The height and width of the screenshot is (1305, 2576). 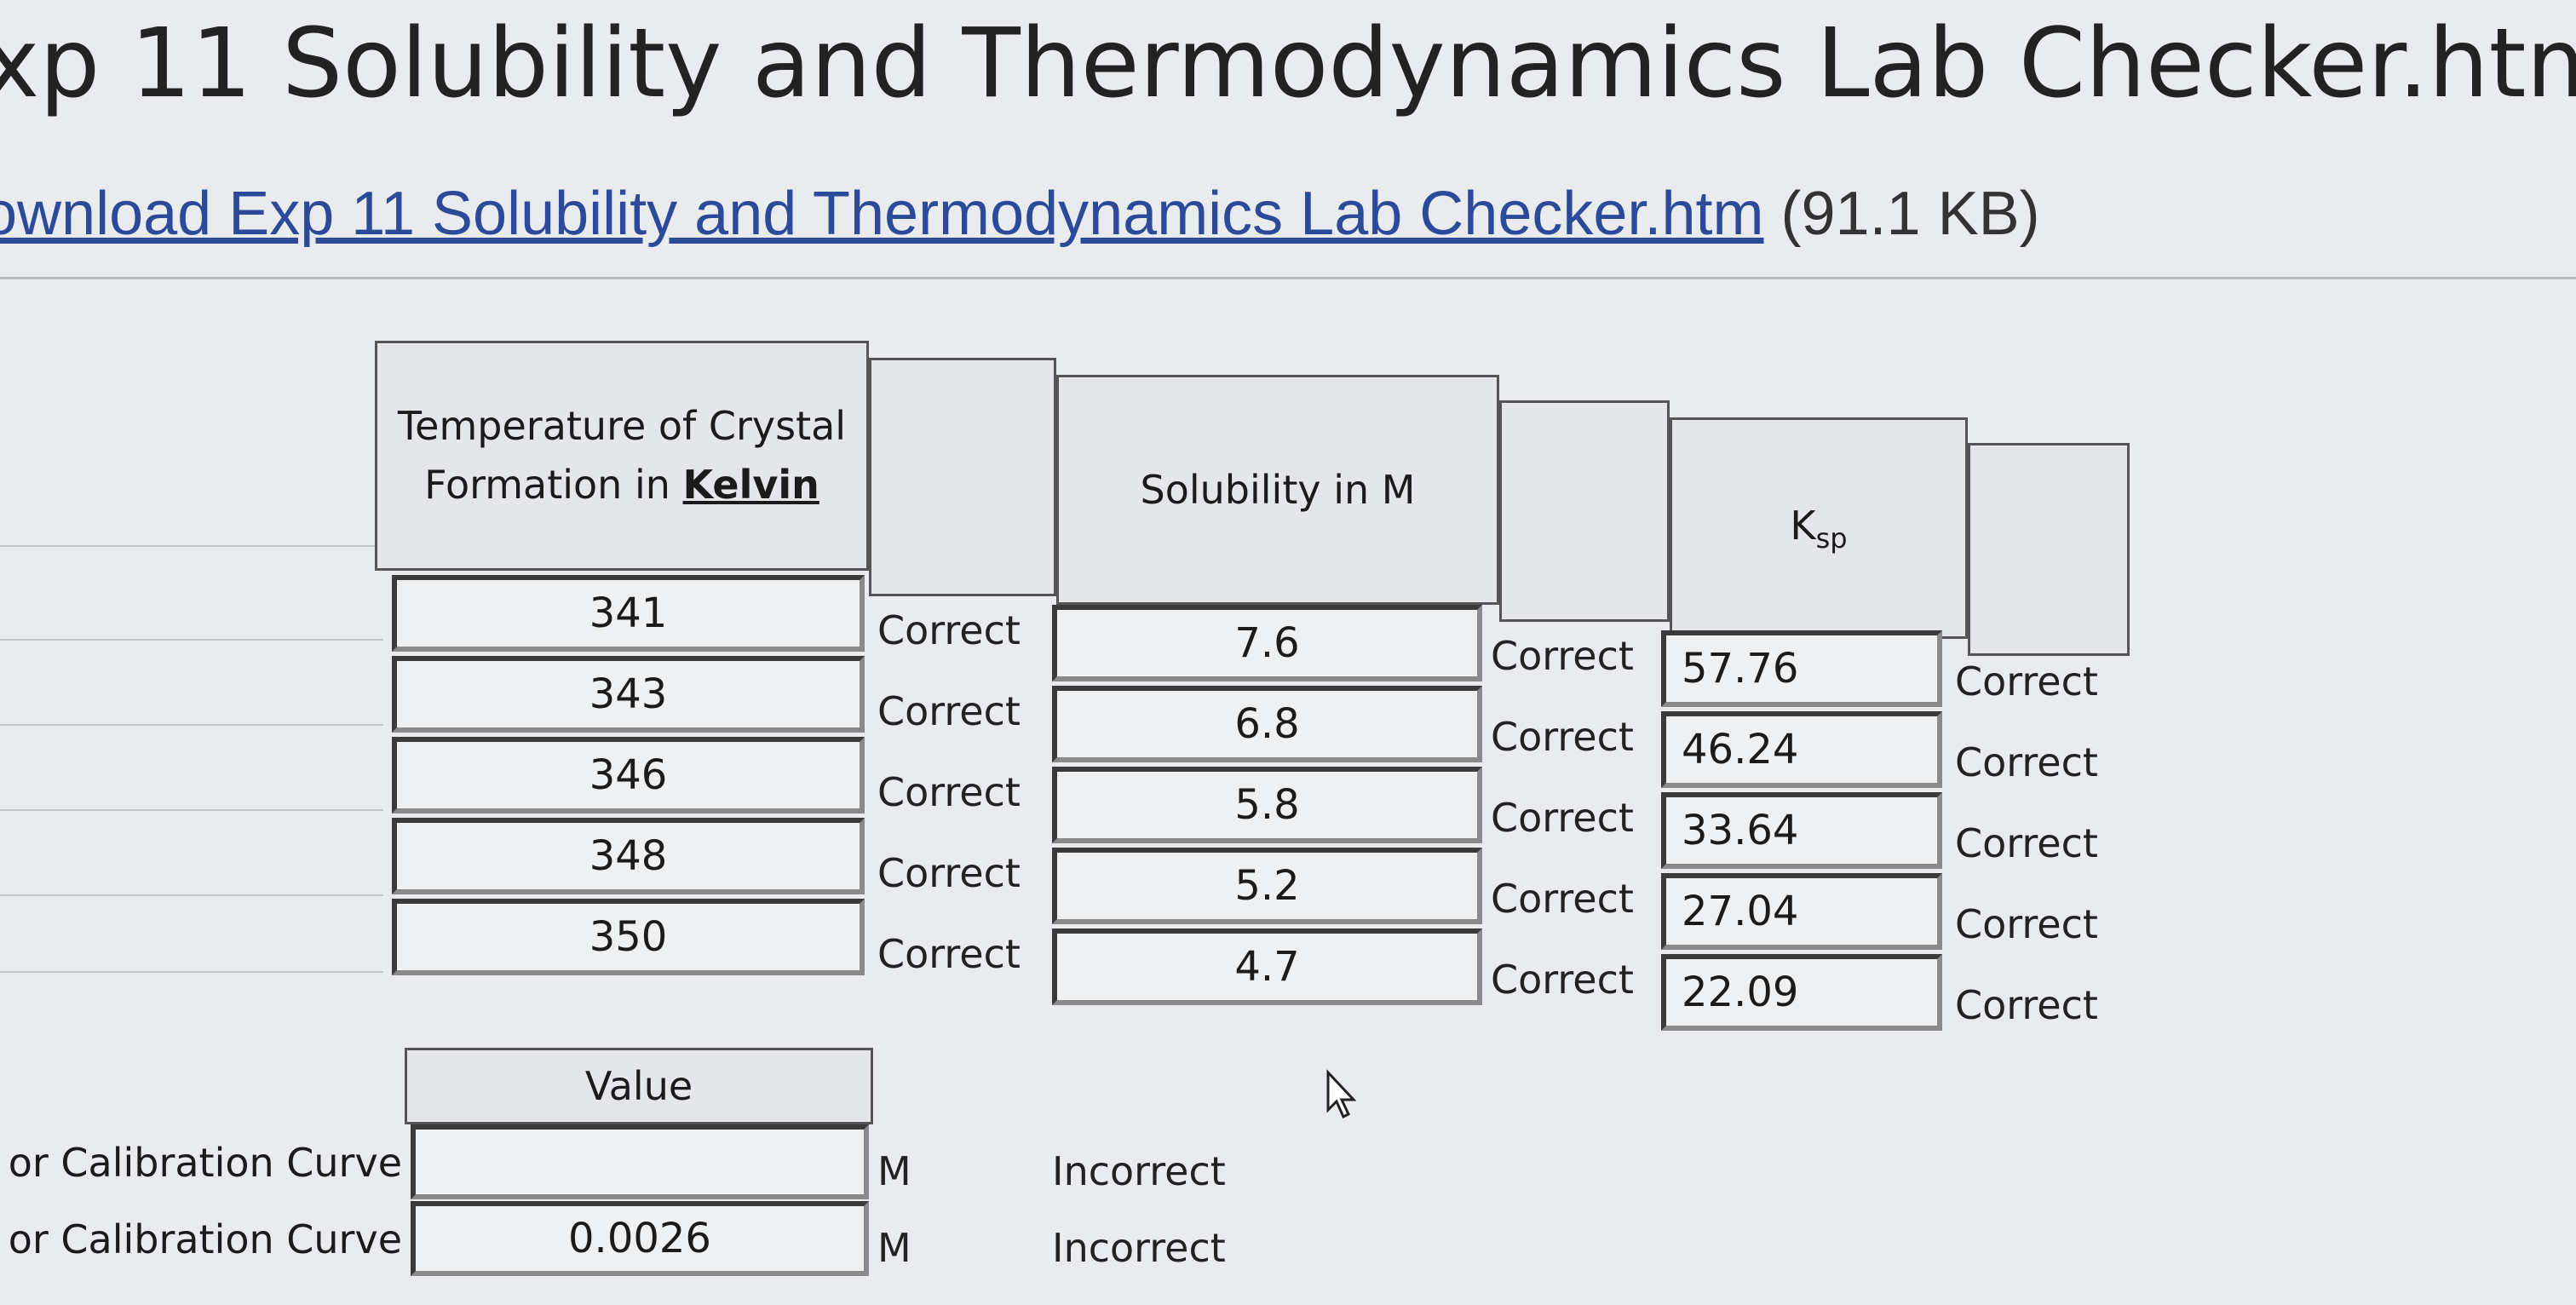 What do you see at coordinates (628, 775) in the screenshot?
I see `temperature-input: 346` at bounding box center [628, 775].